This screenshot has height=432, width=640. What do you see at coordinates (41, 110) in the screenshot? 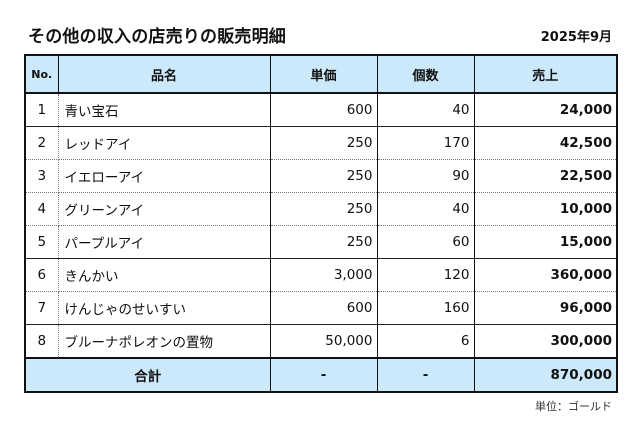
I see `row-no: 1` at bounding box center [41, 110].